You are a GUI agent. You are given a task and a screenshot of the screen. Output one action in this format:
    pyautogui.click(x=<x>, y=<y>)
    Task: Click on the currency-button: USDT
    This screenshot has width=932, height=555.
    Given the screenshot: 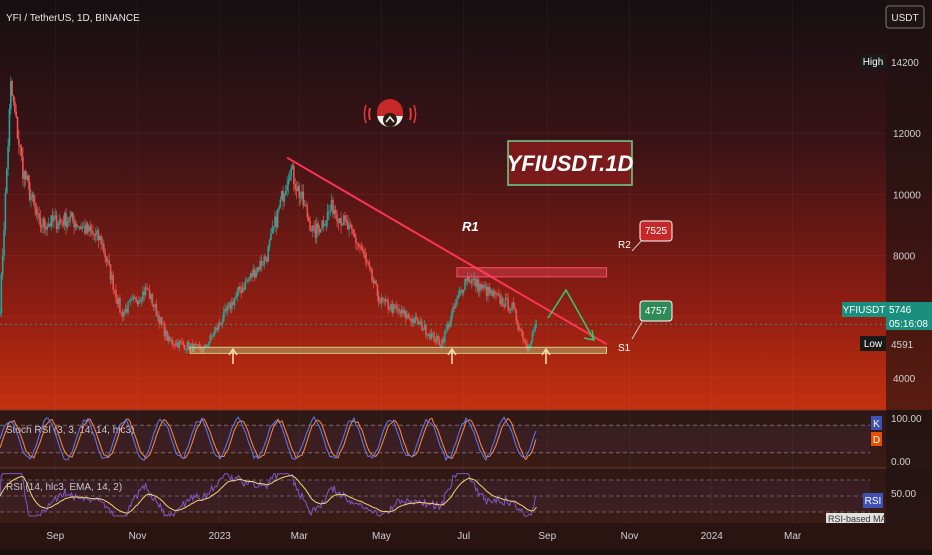 What is the action you would take?
    pyautogui.click(x=905, y=17)
    